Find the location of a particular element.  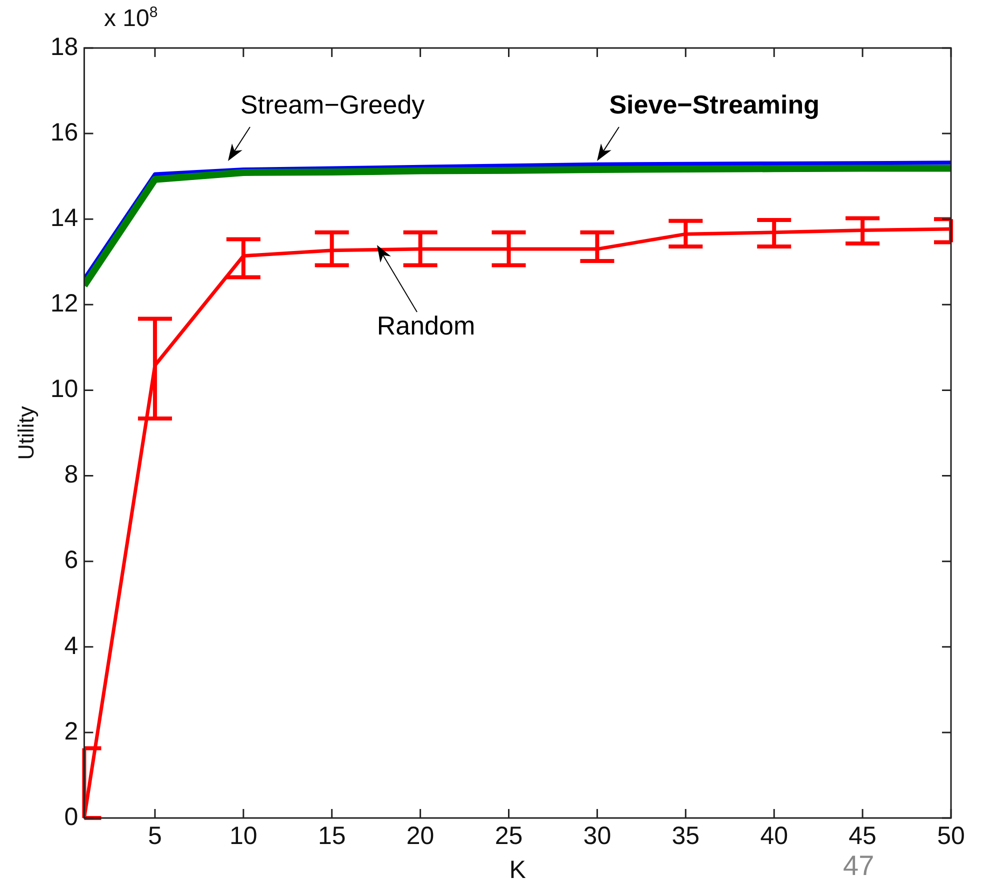

x-tick-label: 5 is located at coordinates (155, 836).